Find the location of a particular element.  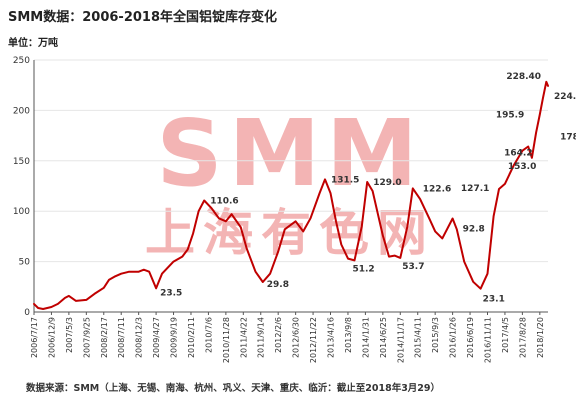

x-tick-label: 2018/1/20 is located at coordinates (540, 337).